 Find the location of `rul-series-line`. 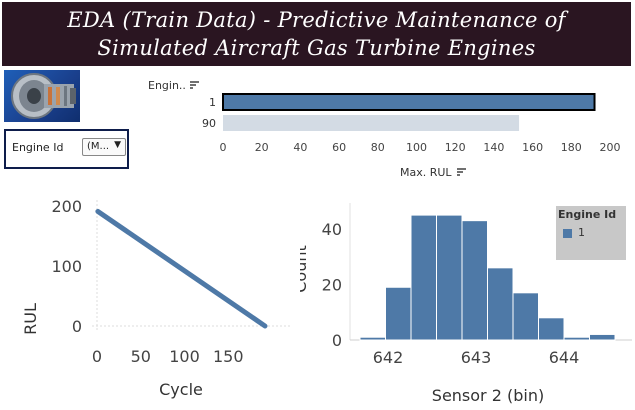

rul-series-line is located at coordinates (181, 268).